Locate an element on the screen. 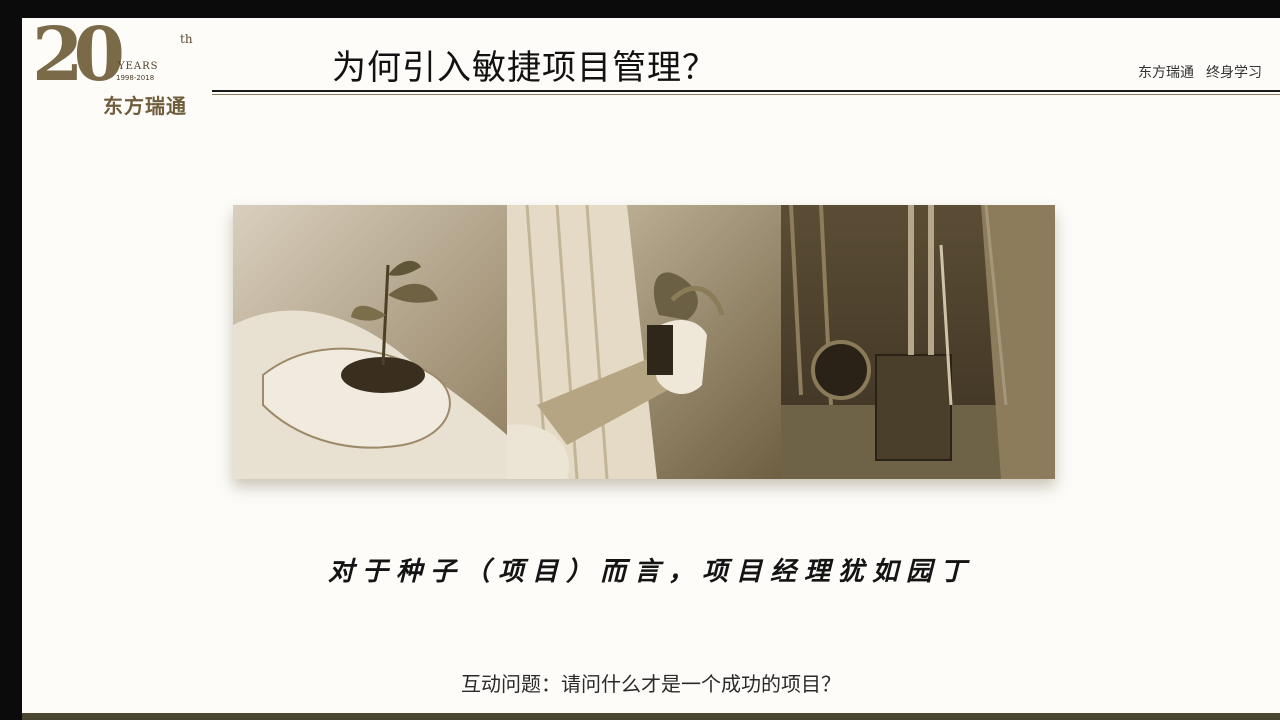  brand-tagline: 东方瑞通 终身学习 is located at coordinates (1206, 72).